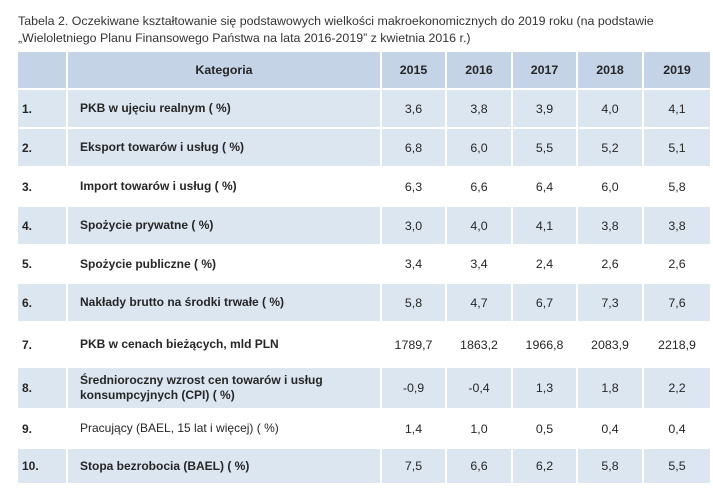 Image resolution: width=713 pixels, height=488 pixels. What do you see at coordinates (179, 344) in the screenshot?
I see `row-label: PKB w cenach bieżących, mld PLN` at bounding box center [179, 344].